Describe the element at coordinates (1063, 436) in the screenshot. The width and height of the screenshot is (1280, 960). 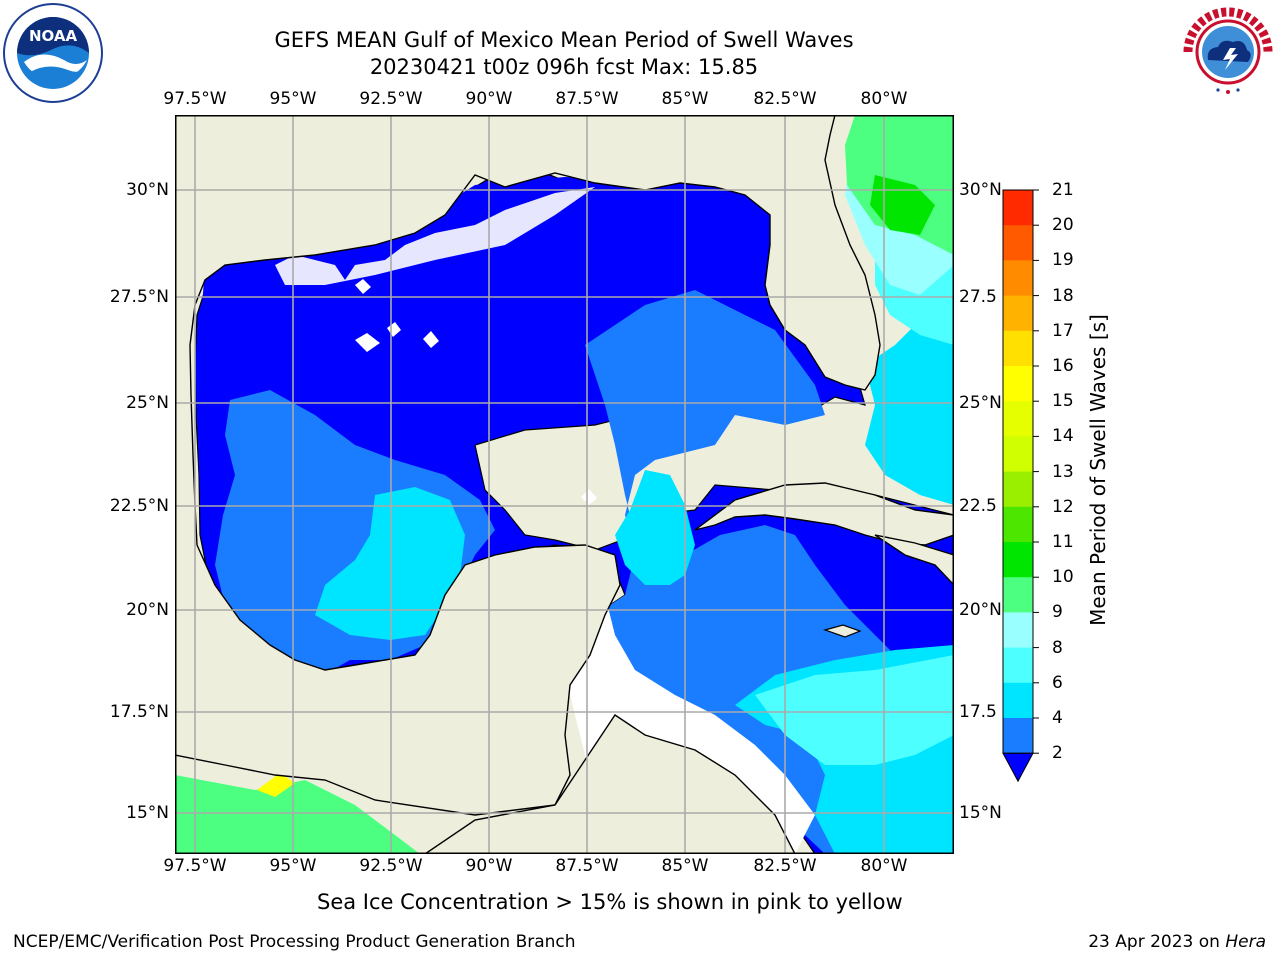
I see `colorbar-tick-label: 14` at that location.